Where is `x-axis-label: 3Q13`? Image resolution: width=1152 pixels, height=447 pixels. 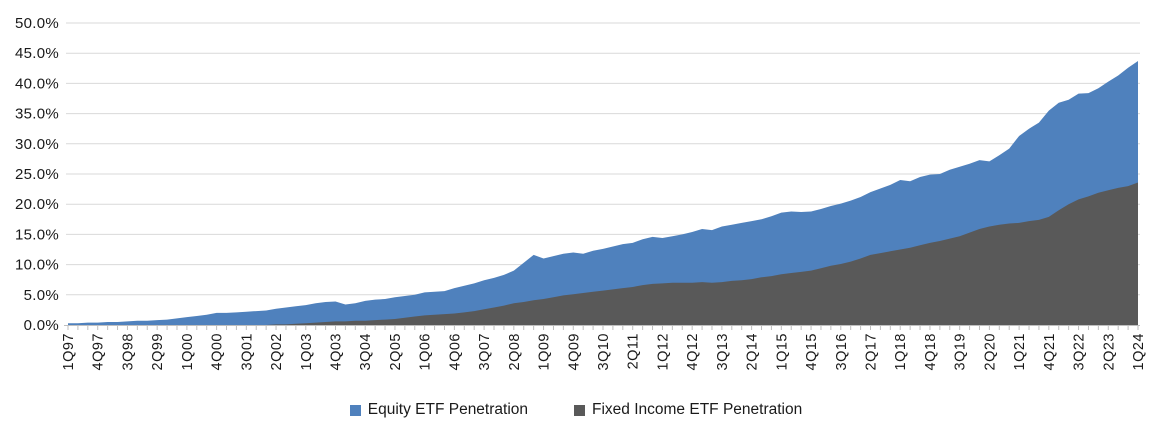
x-axis-label: 3Q13 is located at coordinates (723, 351).